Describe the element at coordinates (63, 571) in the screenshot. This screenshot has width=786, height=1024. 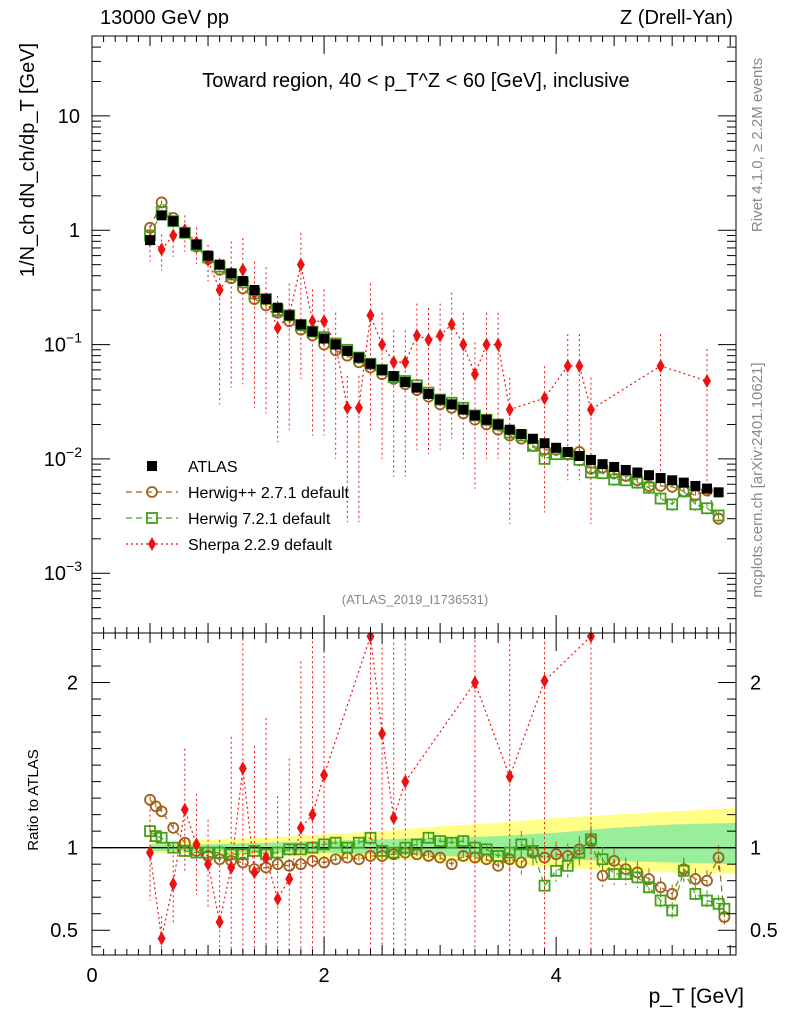
I see `y-tick-label: 10⁻³` at that location.